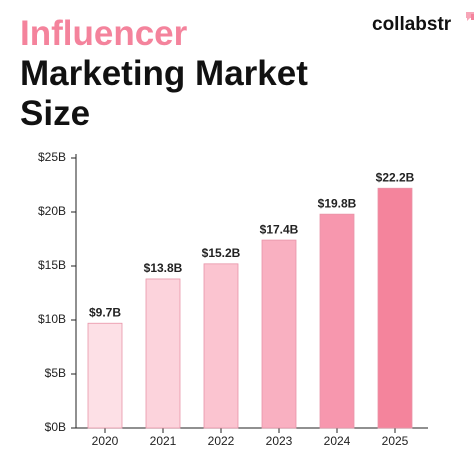 The height and width of the screenshot is (474, 474). Describe the element at coordinates (52, 211) in the screenshot. I see `y-tick-label: $20B` at that location.